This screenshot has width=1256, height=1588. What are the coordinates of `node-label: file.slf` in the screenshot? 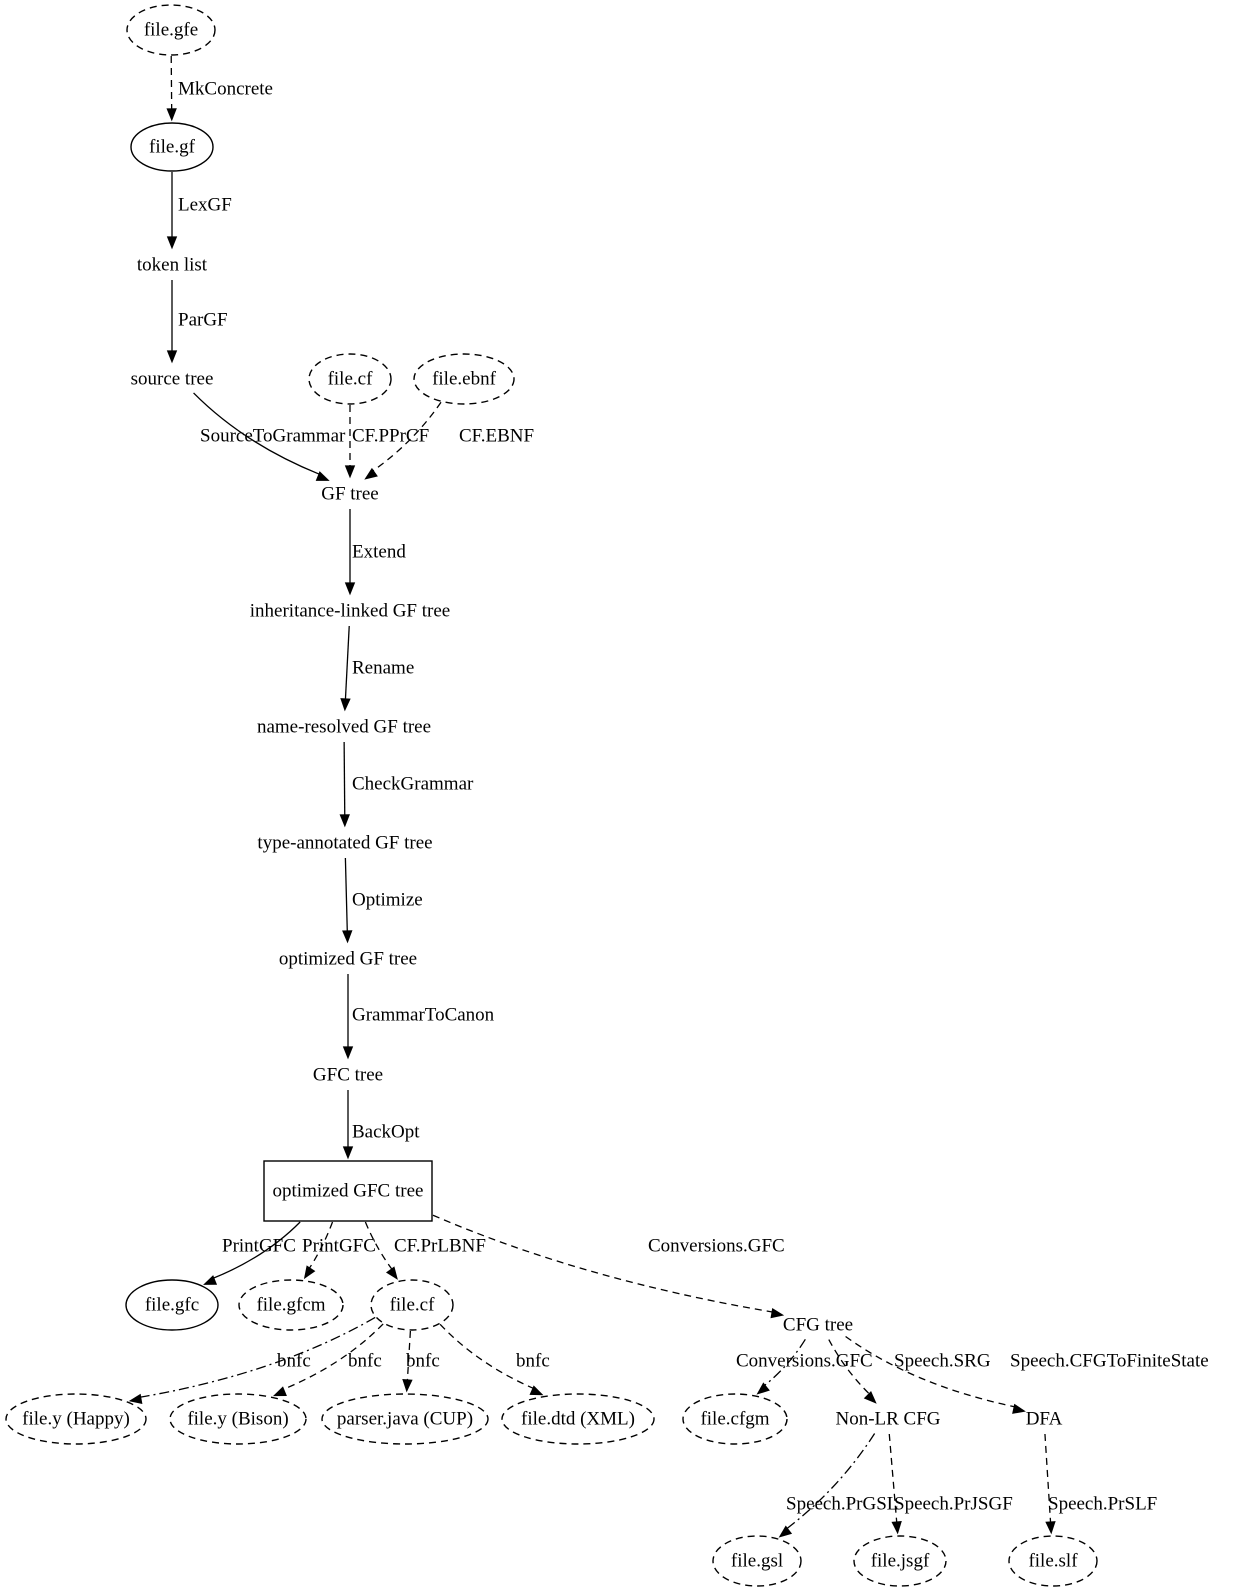 It's located at (1053, 1560).